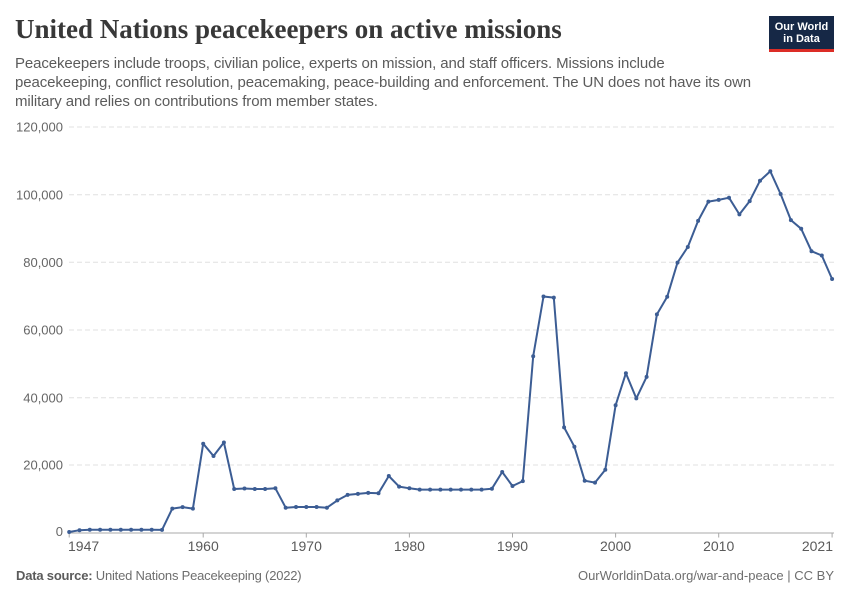 The image size is (850, 600). I want to click on svg-text: 80,000, so click(43, 262).